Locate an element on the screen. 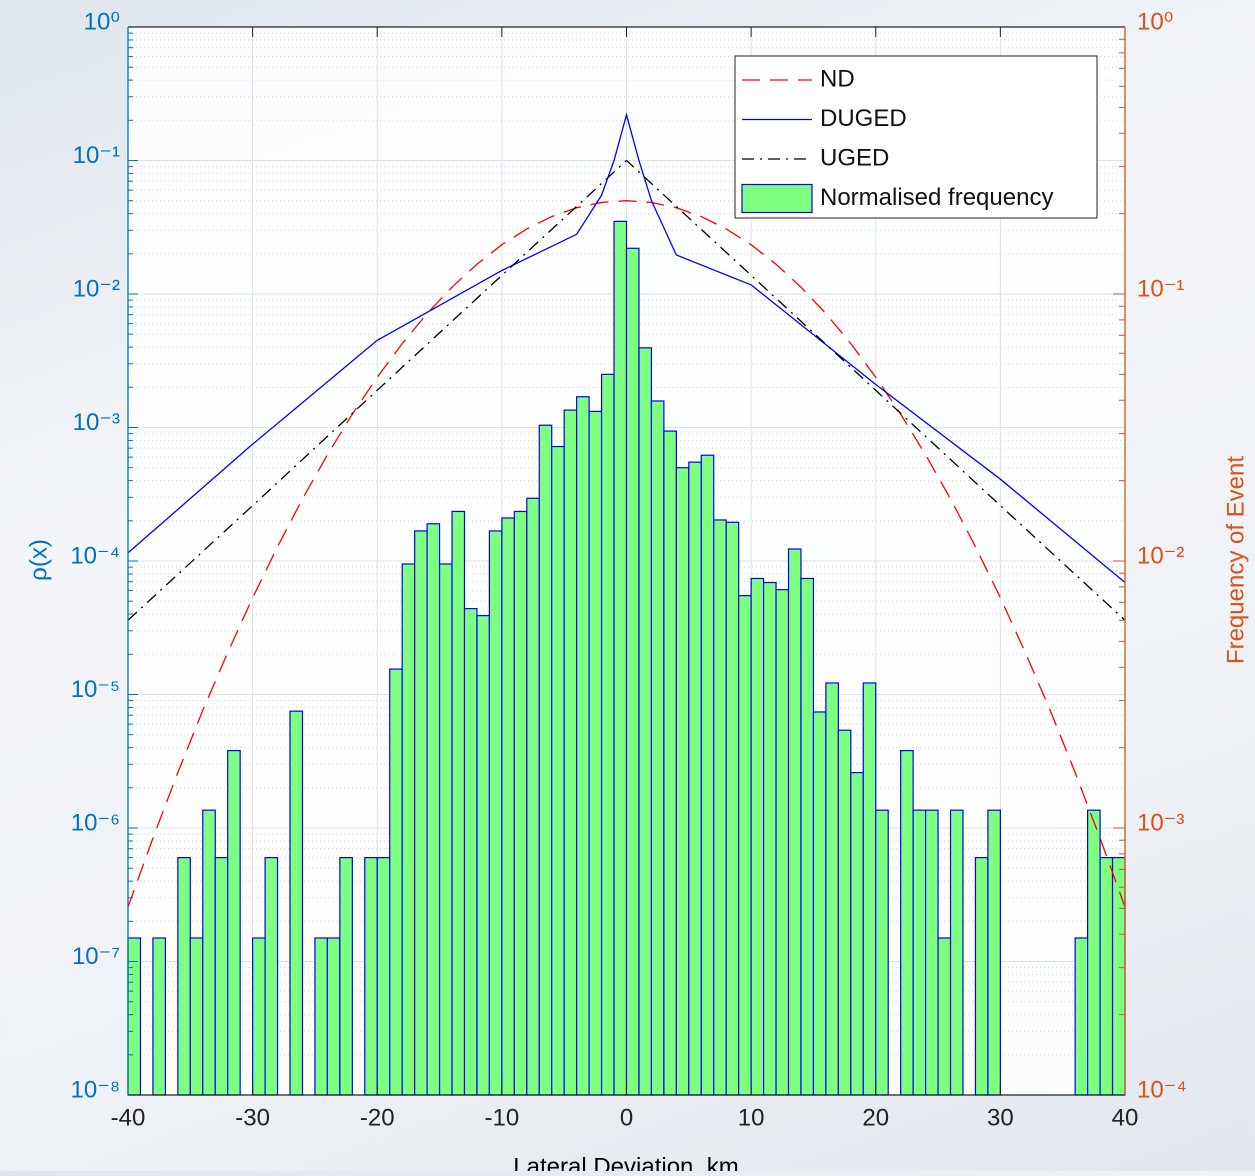 Image resolution: width=1255 pixels, height=1176 pixels. x-tick-label: 30 is located at coordinates (1000, 1117).